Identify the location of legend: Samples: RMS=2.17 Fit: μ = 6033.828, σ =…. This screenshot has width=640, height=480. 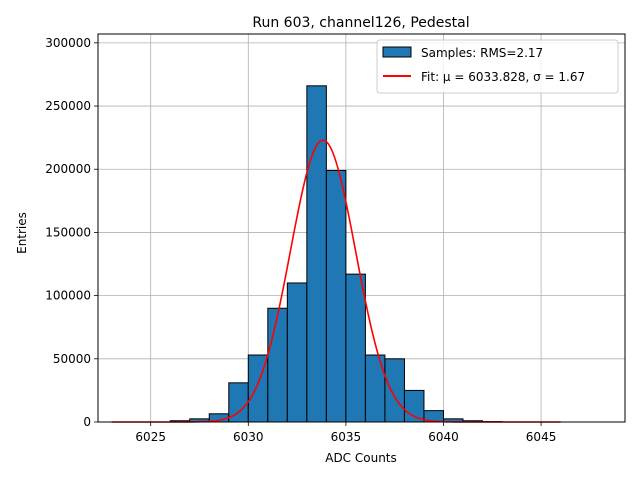
(497, 66).